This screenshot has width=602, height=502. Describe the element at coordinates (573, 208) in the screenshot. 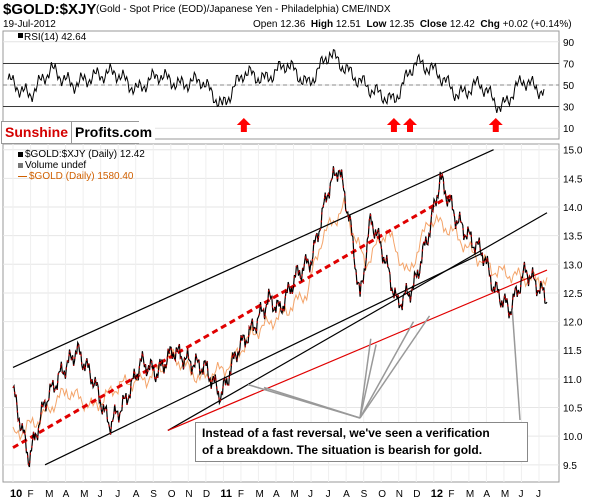

I see `price-tick-label: 14.0` at that location.